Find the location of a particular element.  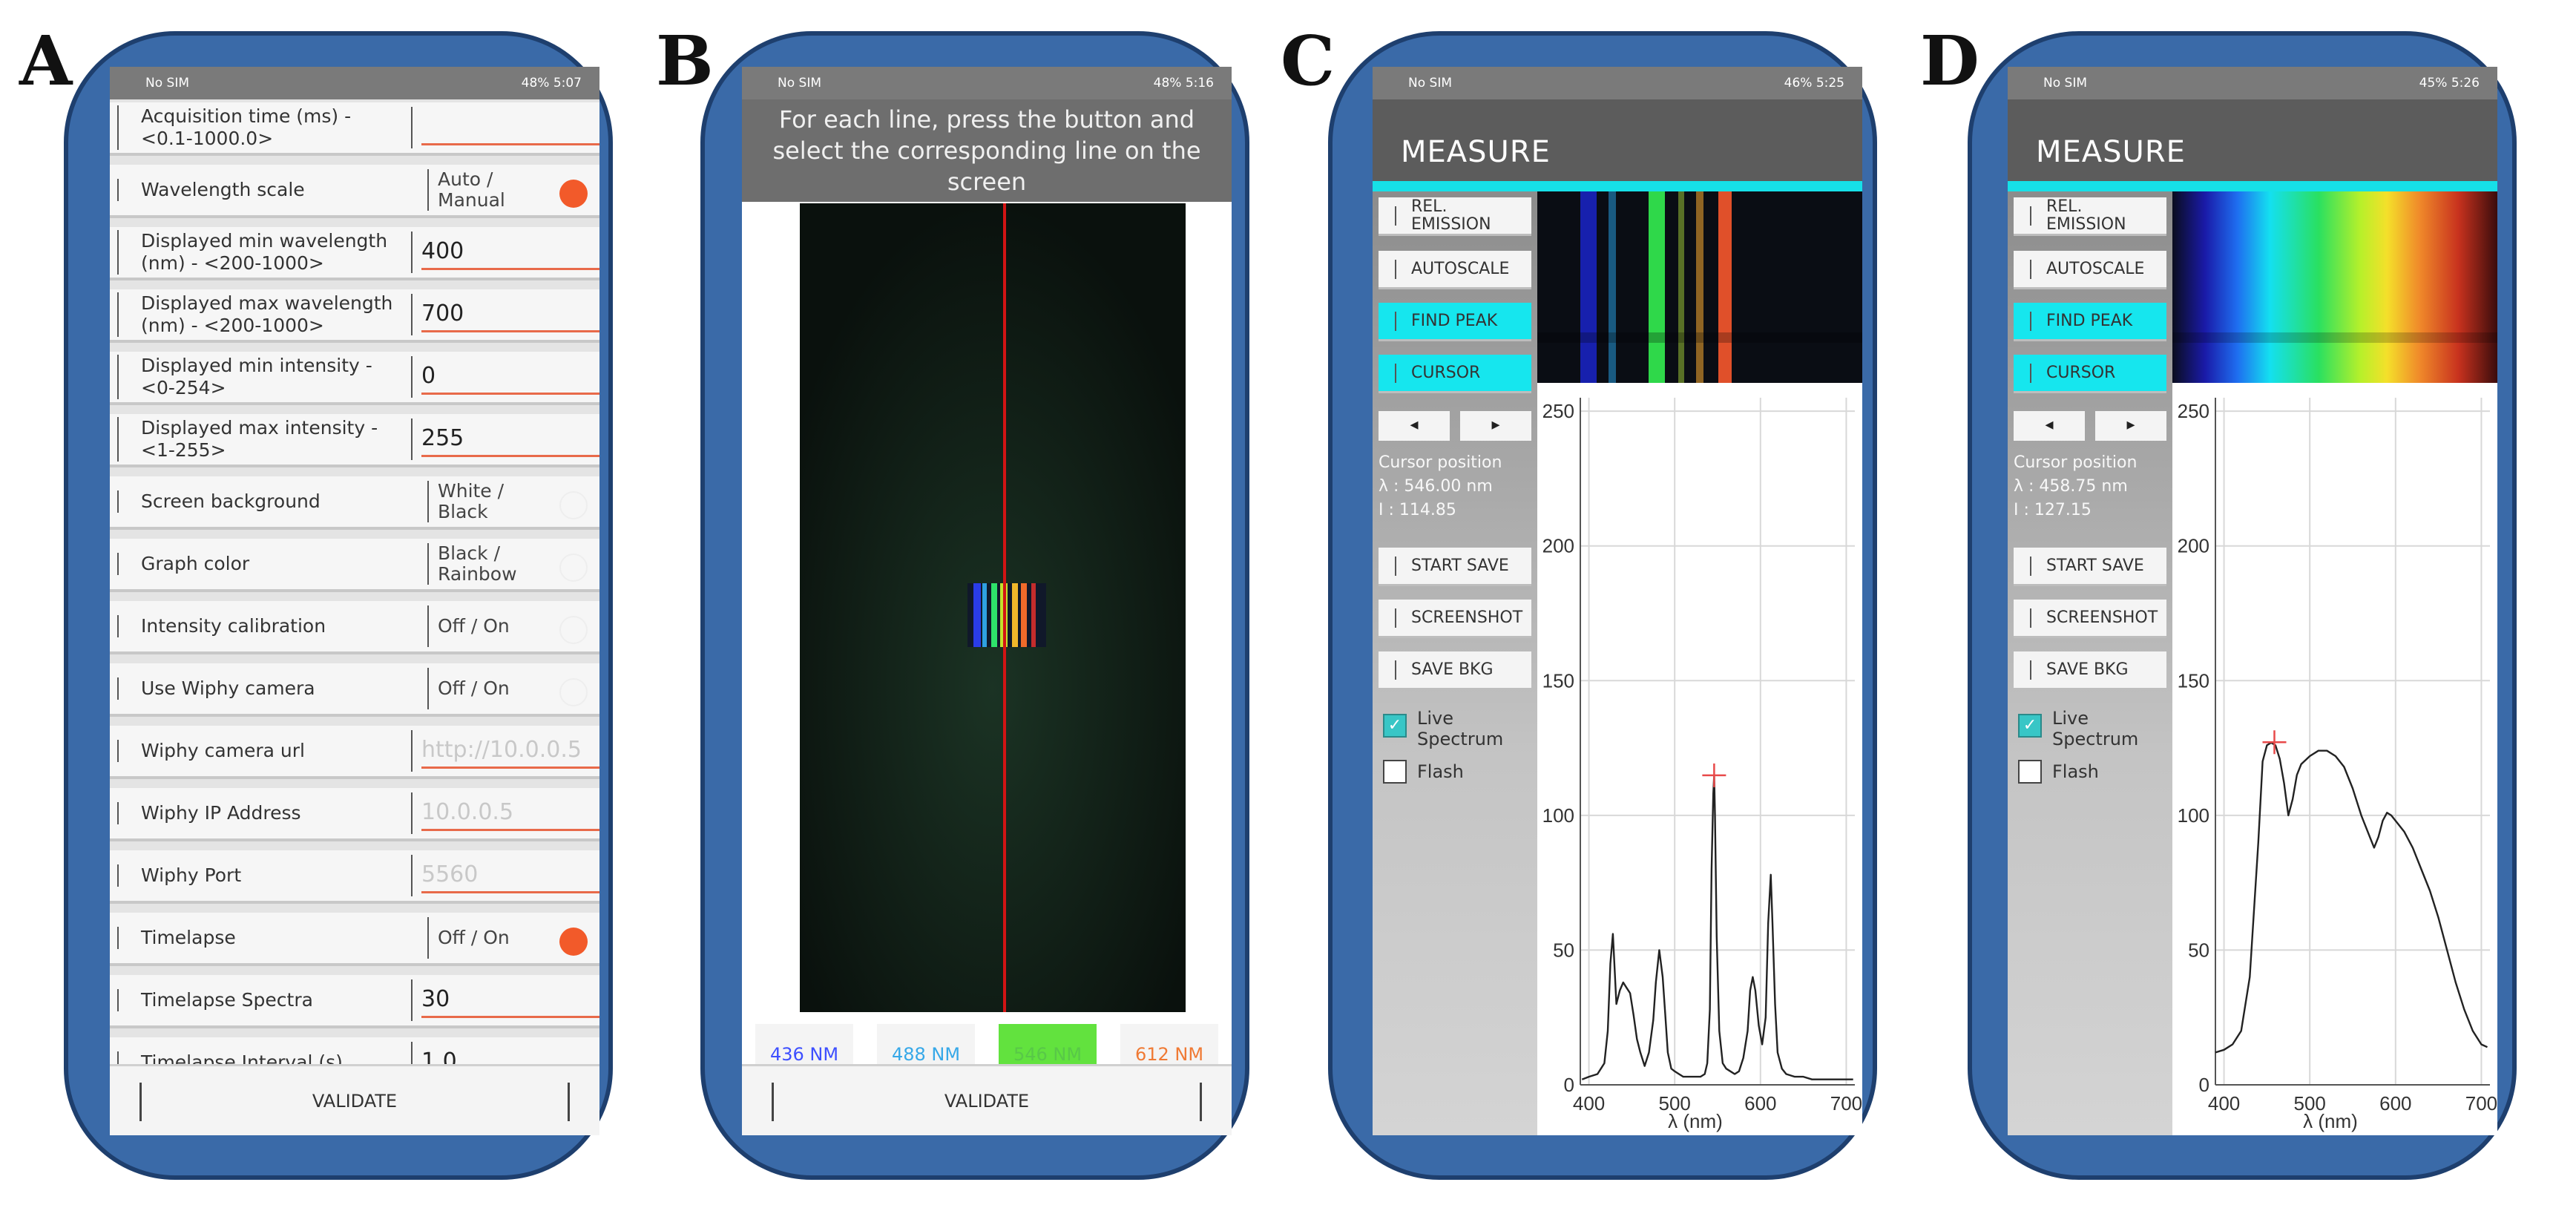

setting-toggle-container: Off / On is located at coordinates (513, 938).